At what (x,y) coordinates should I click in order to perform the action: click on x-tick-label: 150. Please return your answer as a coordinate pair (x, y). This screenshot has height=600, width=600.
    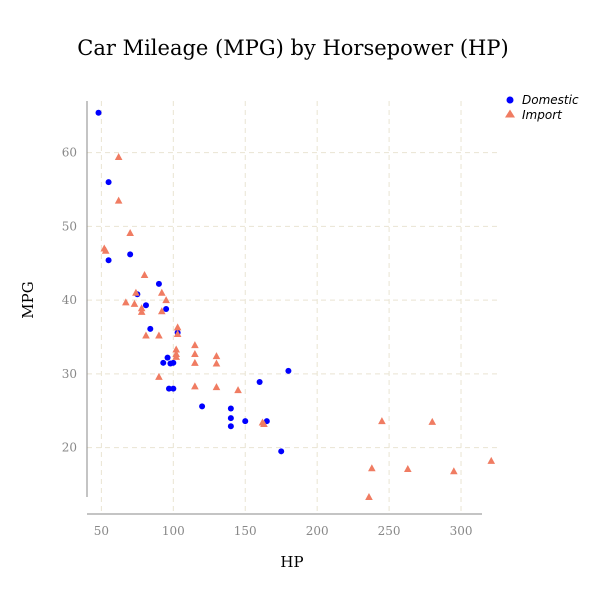
    Looking at the image, I should click on (245, 531).